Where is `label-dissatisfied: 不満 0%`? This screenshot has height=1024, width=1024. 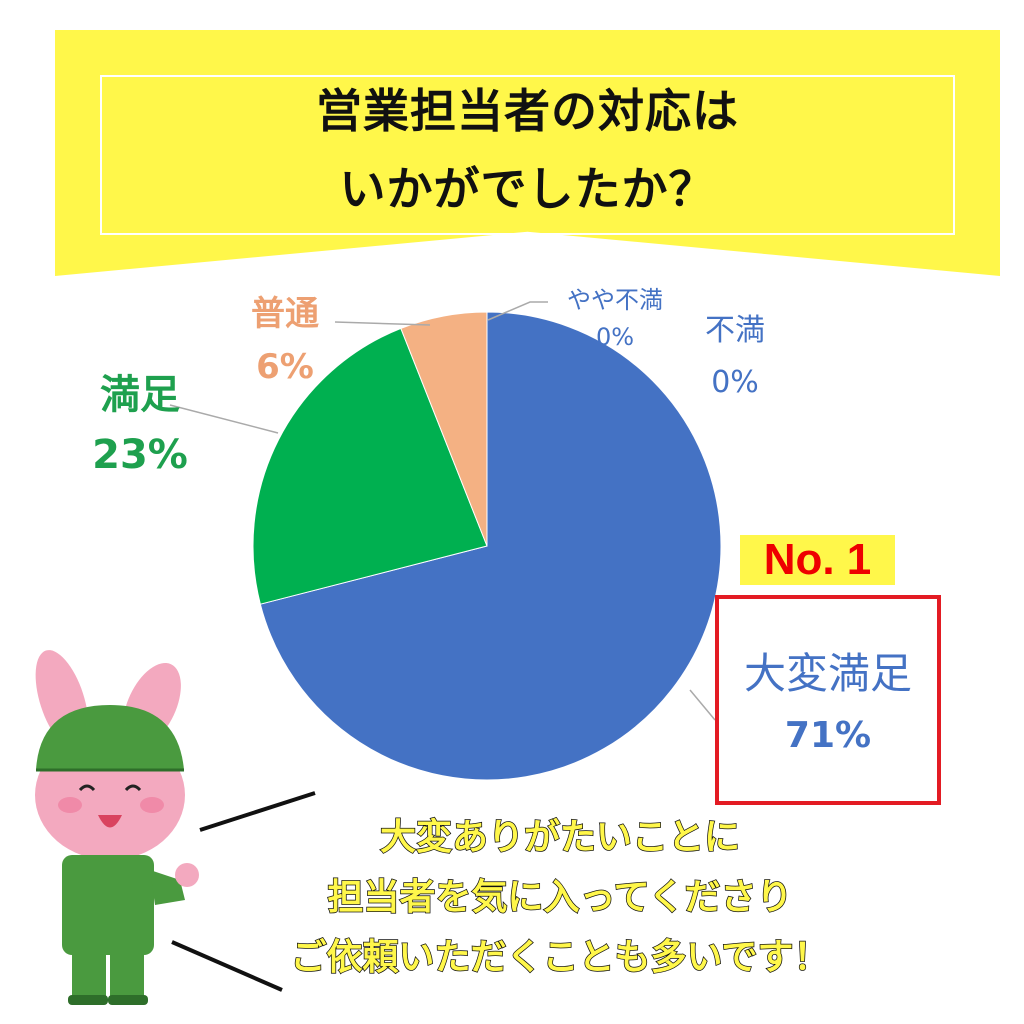 label-dissatisfied: 不満 0% is located at coordinates (735, 352).